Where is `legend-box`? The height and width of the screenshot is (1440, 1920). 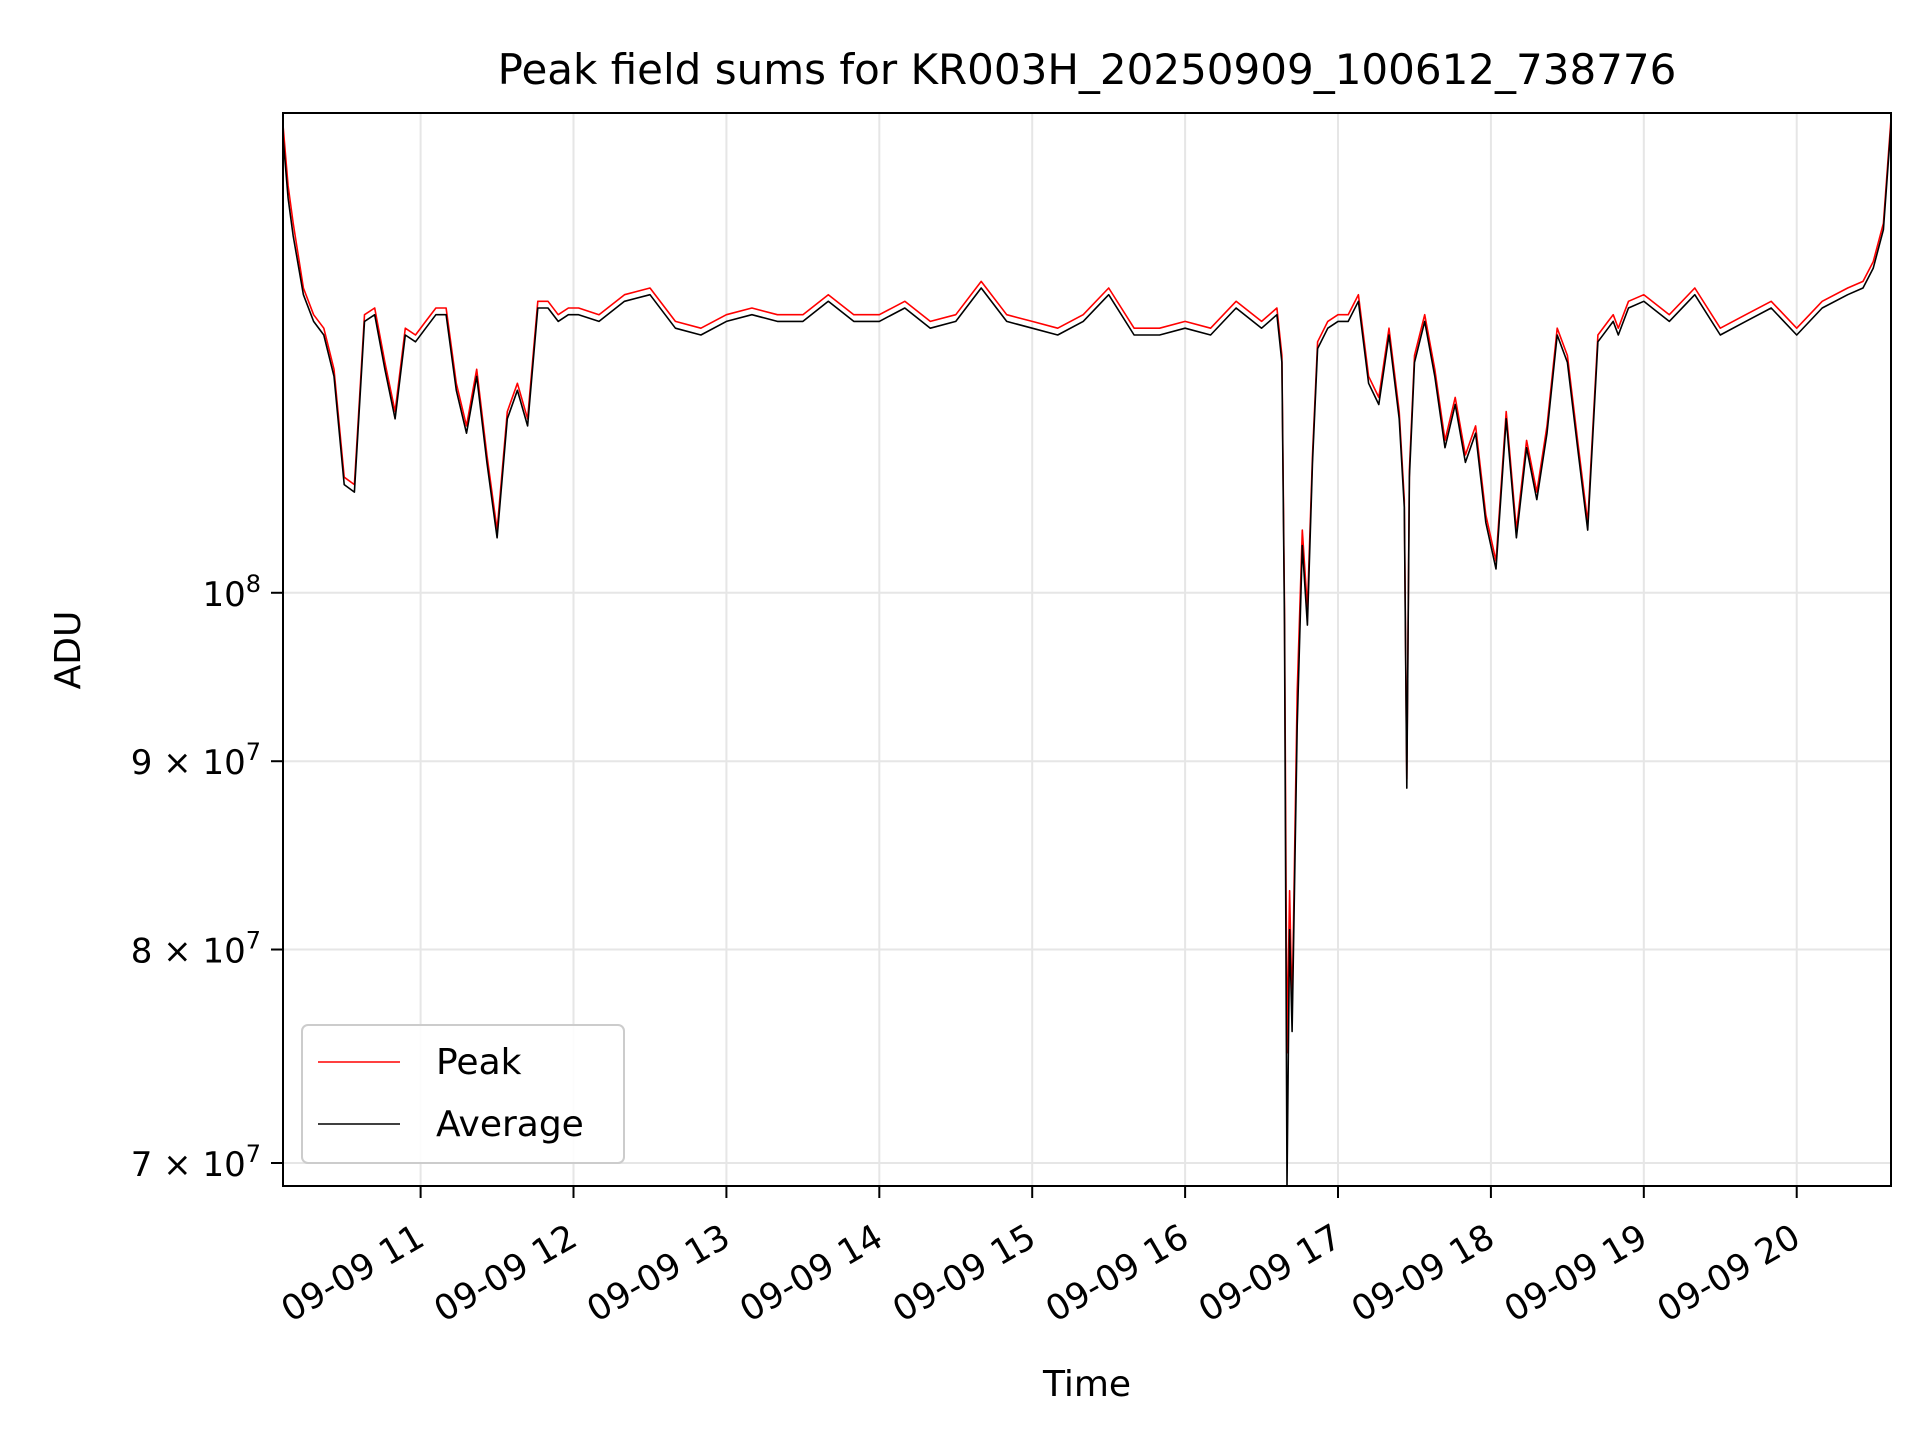
legend-box is located at coordinates (463, 1094).